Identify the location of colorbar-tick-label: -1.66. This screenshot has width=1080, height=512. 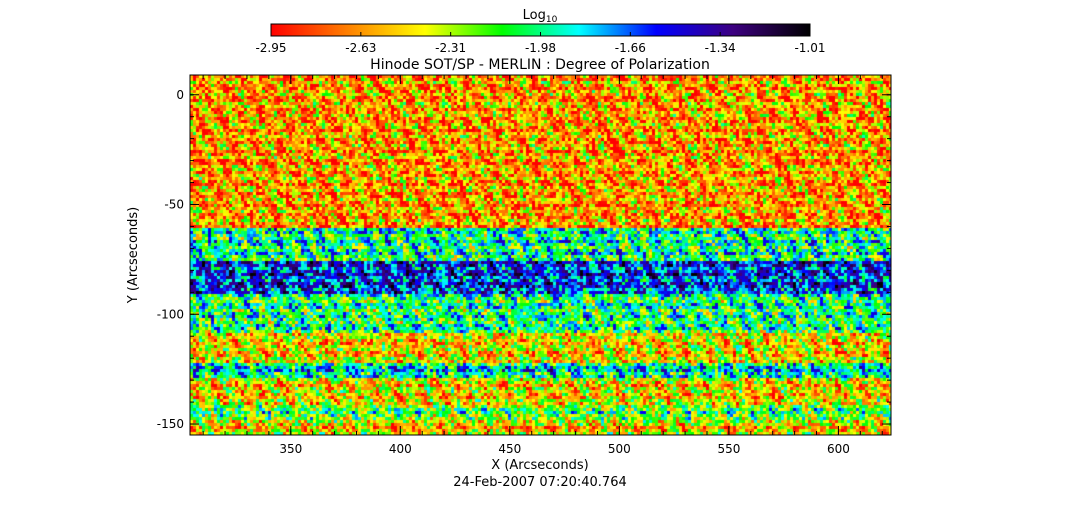
(630, 48).